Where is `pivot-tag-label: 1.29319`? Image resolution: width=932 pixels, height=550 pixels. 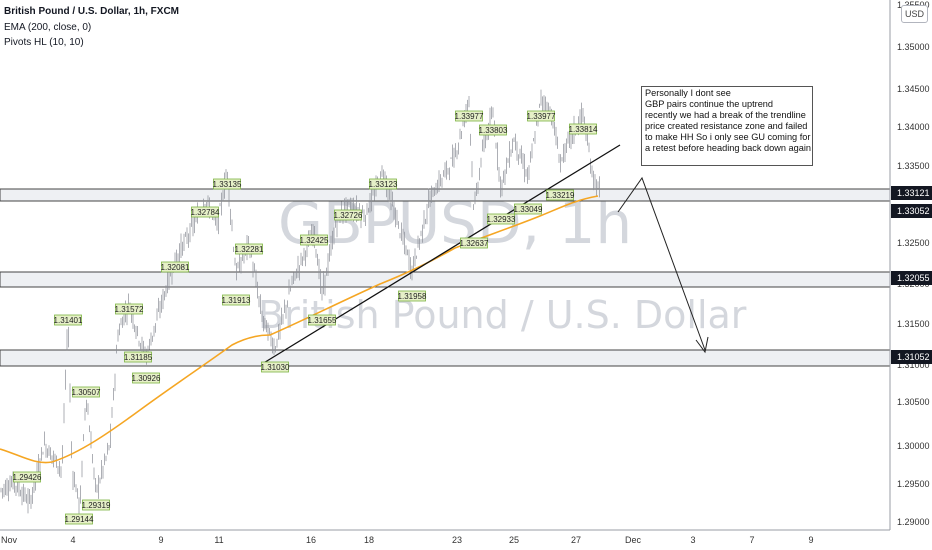 pivot-tag-label: 1.29319 is located at coordinates (96, 505).